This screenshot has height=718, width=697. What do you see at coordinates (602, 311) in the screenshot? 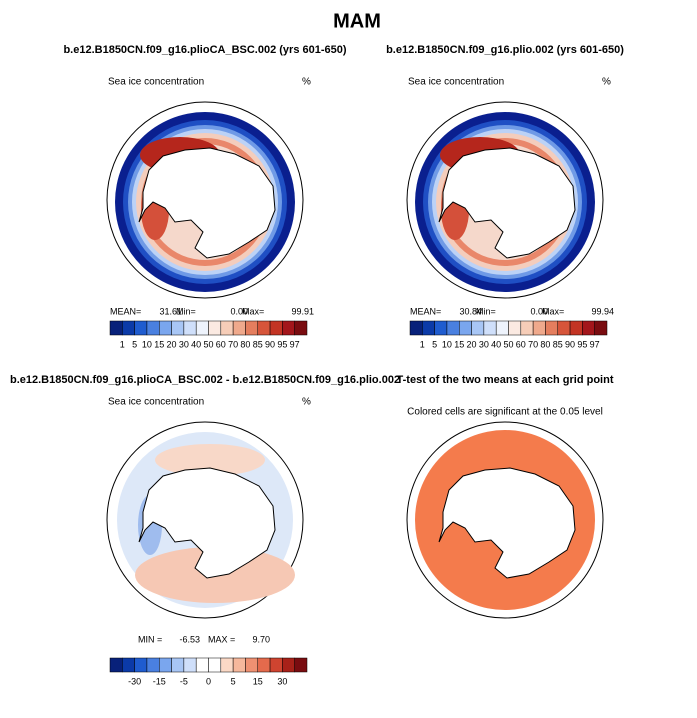
I see `stat-value: 99.94` at bounding box center [602, 311].